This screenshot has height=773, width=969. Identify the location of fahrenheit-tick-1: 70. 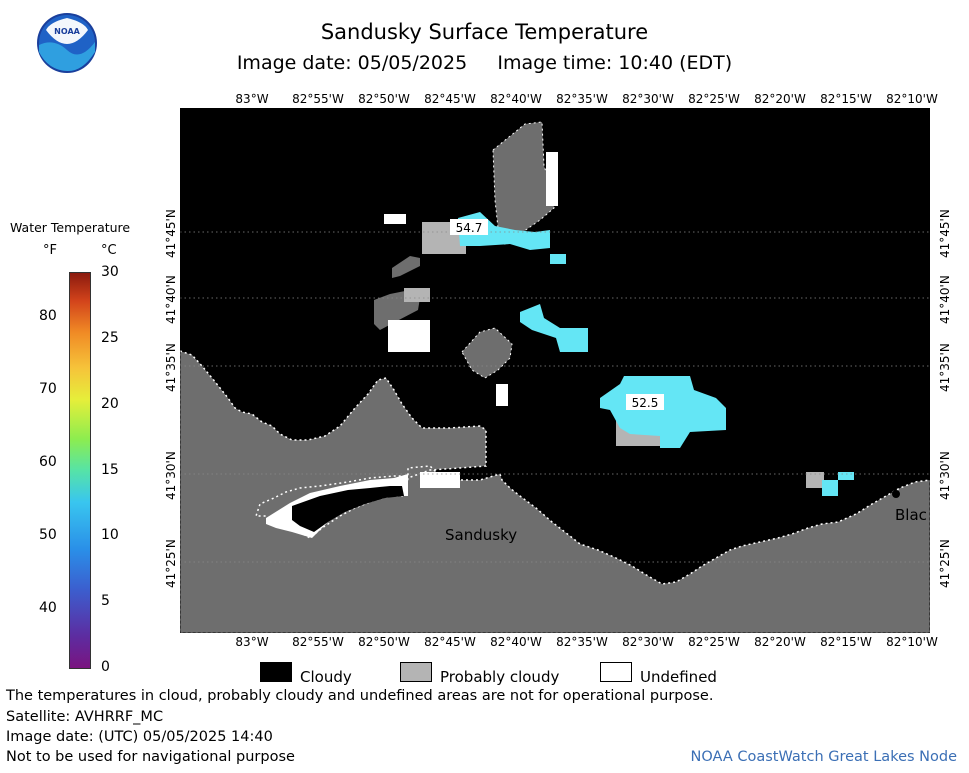
(48, 389).